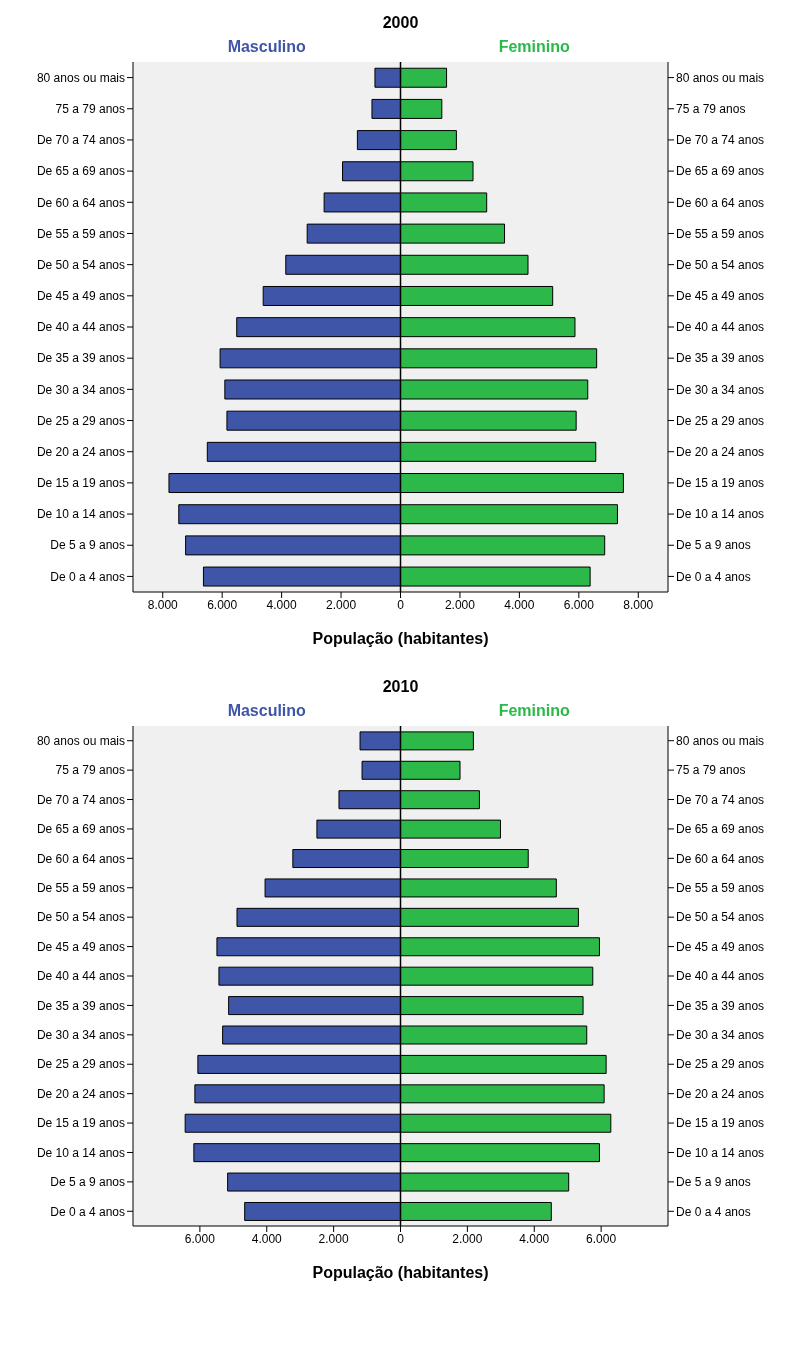  I want to click on chart-title: 2010, so click(400, 687).